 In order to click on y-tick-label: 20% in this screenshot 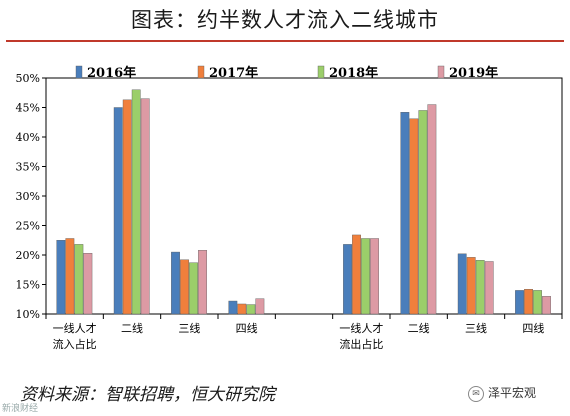, I will do `click(28, 255)`.